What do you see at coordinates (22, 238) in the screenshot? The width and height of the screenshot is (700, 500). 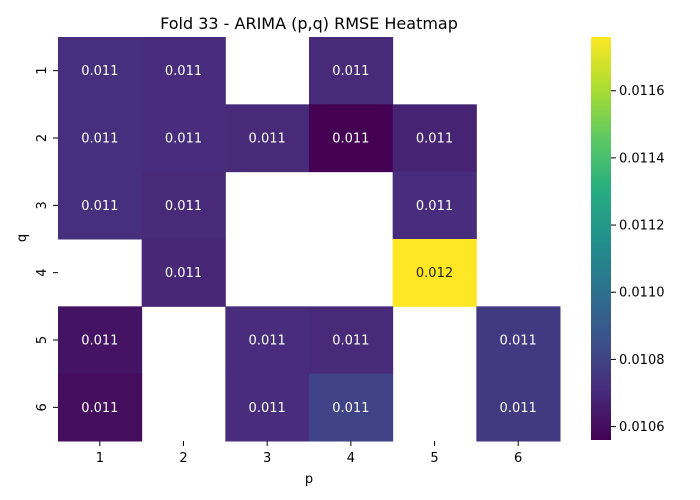 I see `y-axis-label: q` at bounding box center [22, 238].